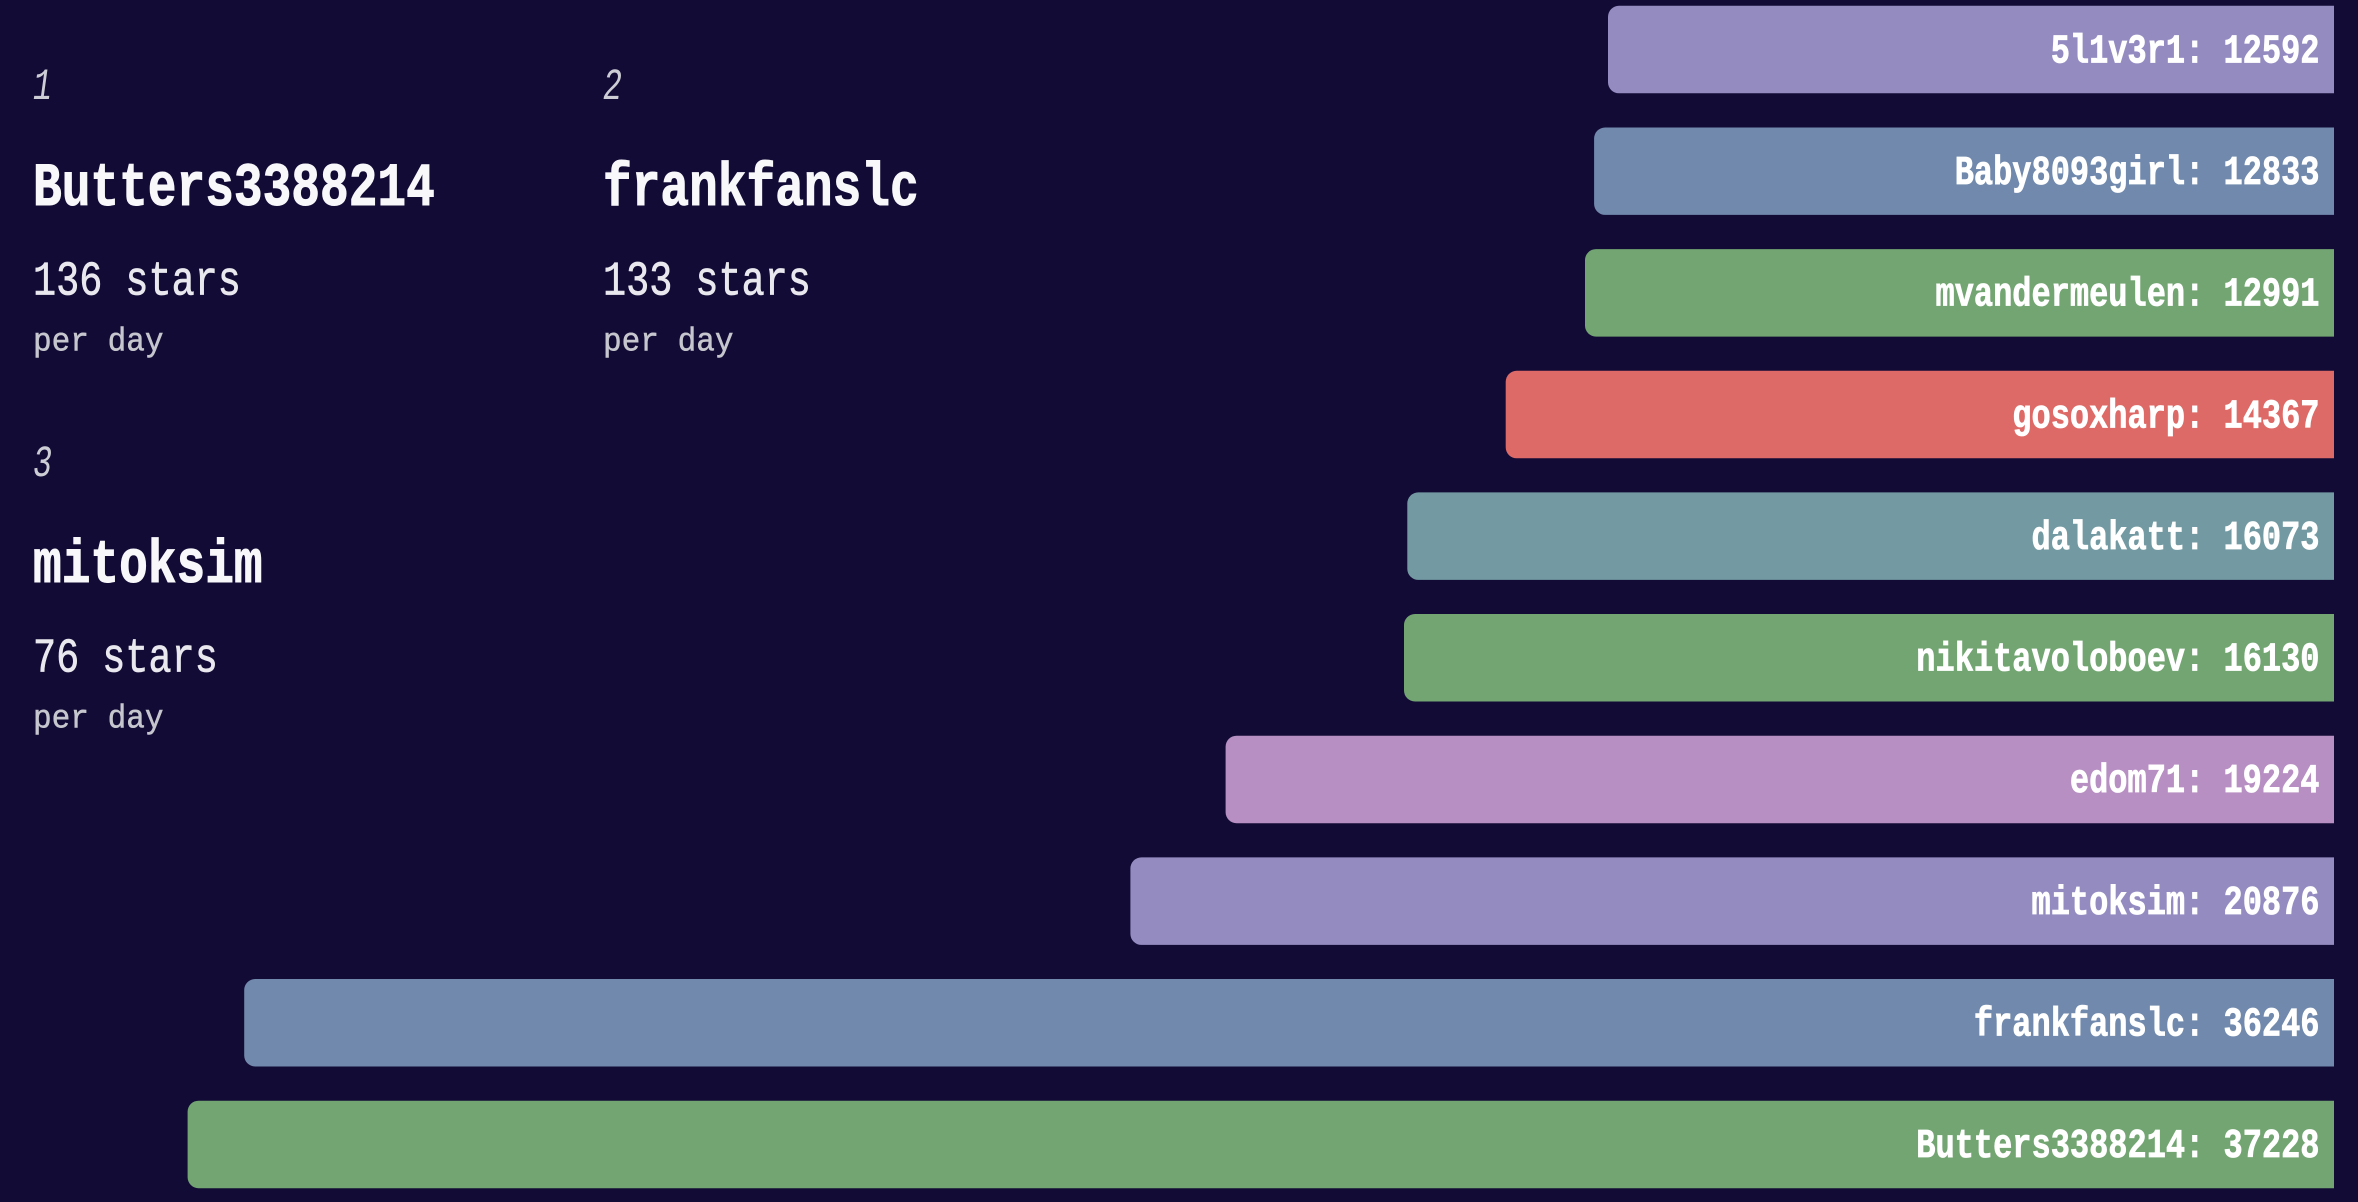 This screenshot has width=2358, height=1202. I want to click on svg-text: Baby8093girl: 12833, so click(2137, 174).